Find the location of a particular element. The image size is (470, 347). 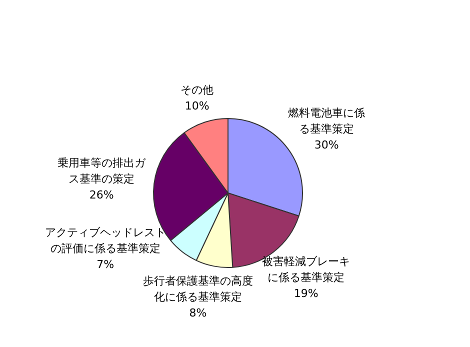

data-label: 19% is located at coordinates (306, 293).